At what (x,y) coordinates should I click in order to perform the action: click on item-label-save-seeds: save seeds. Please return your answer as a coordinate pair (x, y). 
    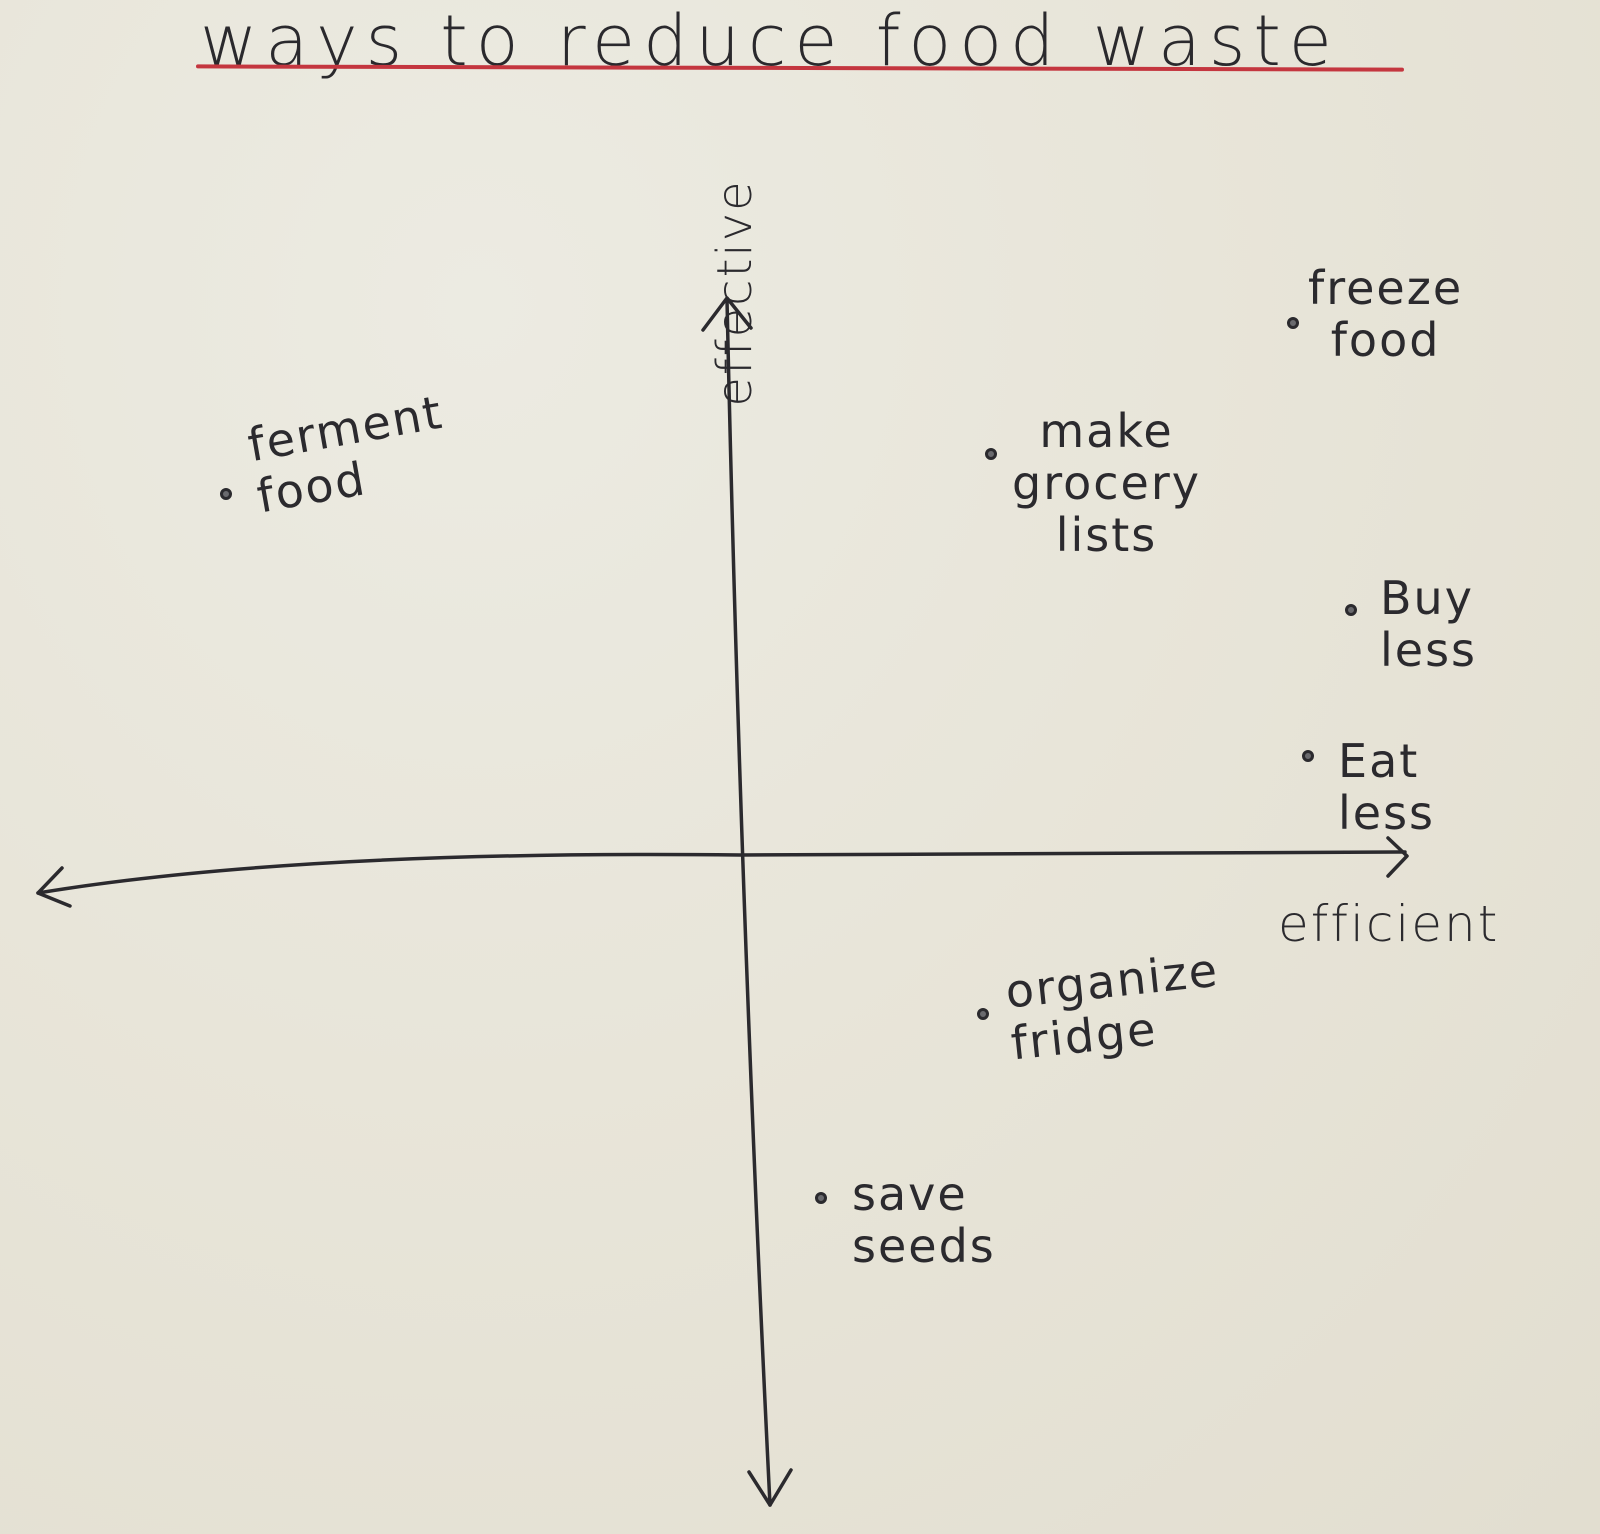
    Looking at the image, I should click on (924, 1220).